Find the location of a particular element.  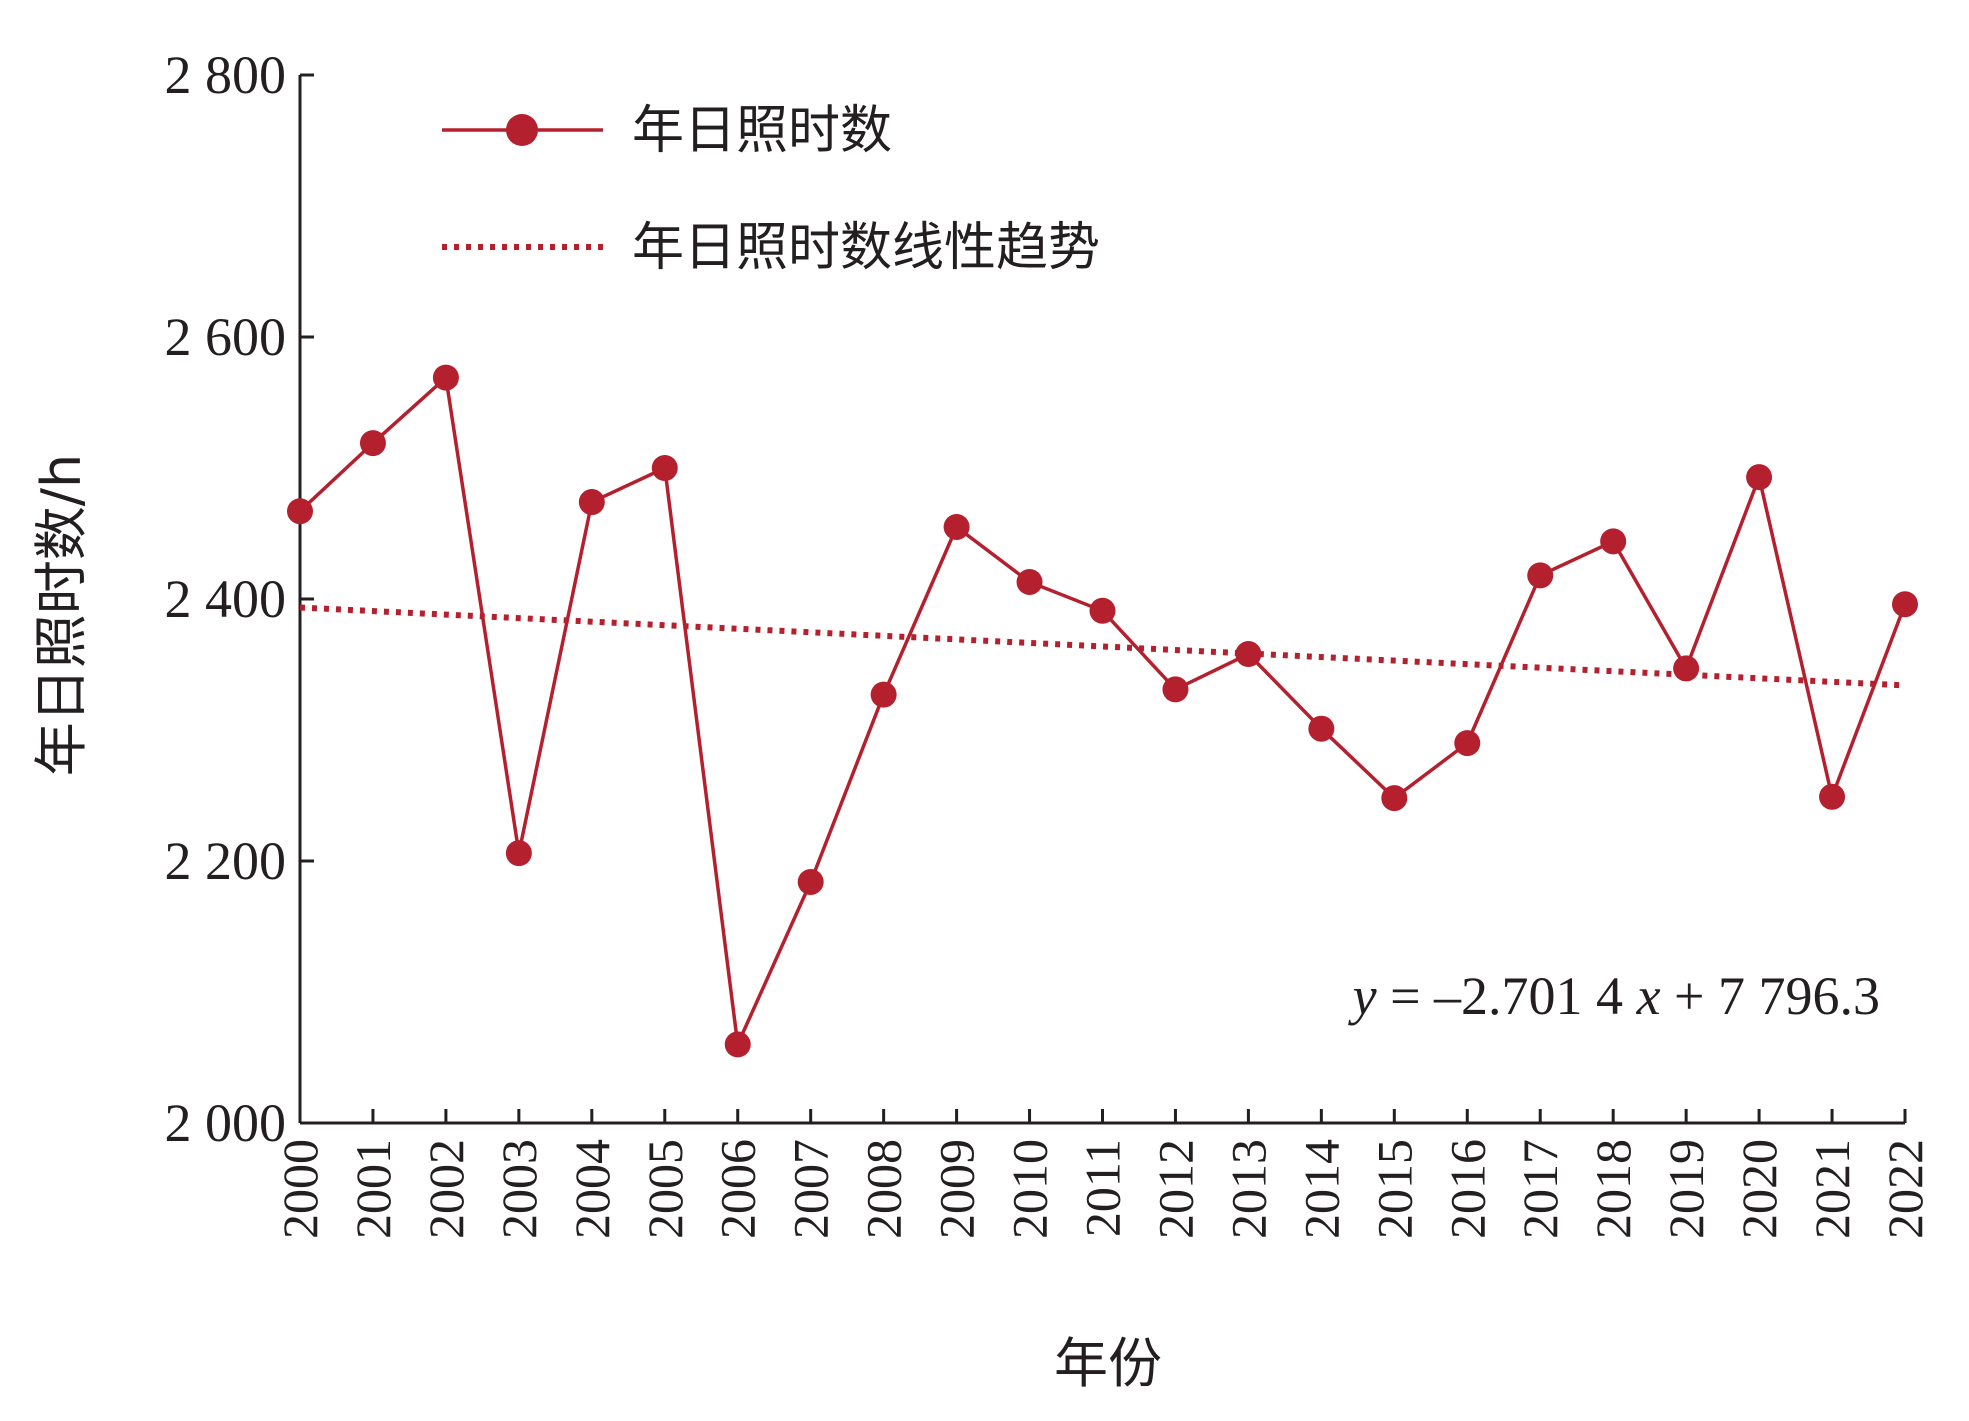

x-tick-label: 2013 is located at coordinates (1248, 1189).